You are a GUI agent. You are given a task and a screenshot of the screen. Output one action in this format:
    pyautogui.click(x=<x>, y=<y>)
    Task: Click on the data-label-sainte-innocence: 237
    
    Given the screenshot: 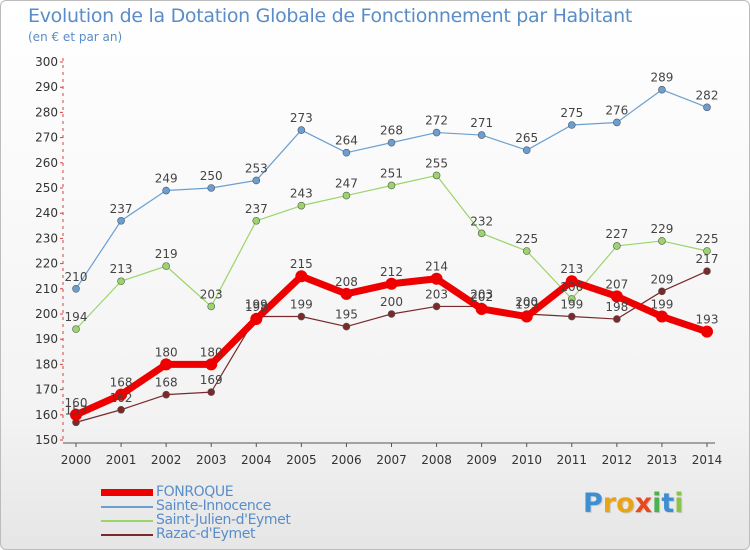 What is the action you would take?
    pyautogui.click(x=121, y=209)
    